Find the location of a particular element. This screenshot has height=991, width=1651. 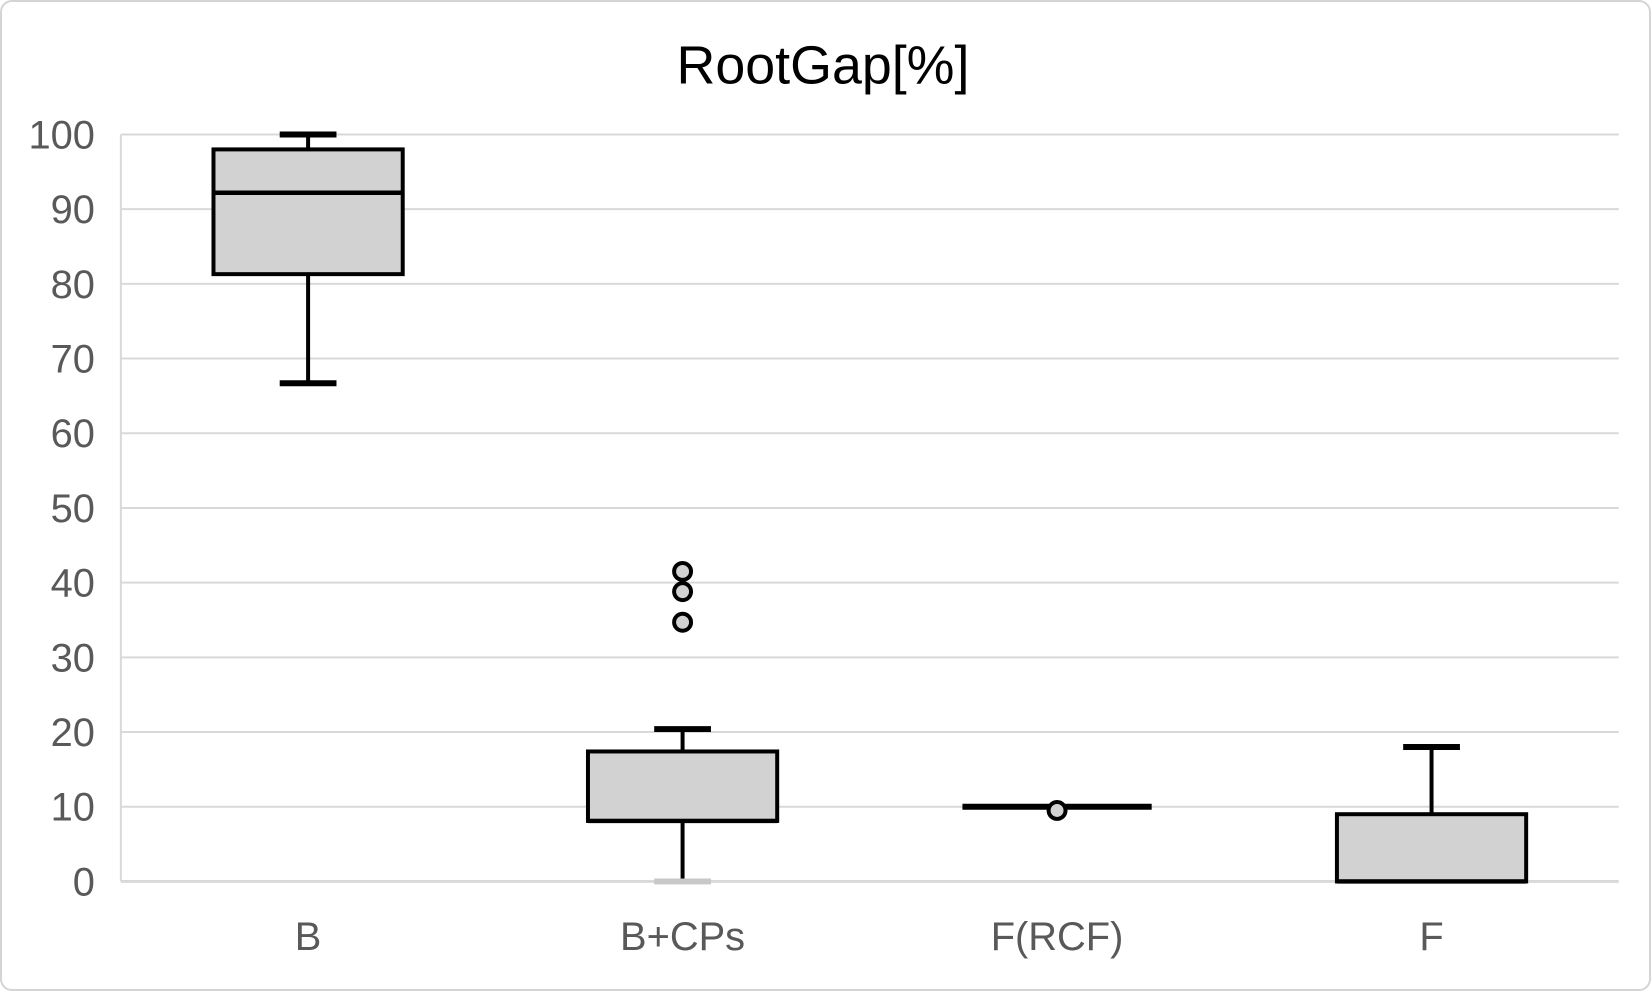

y-tick-label-70: 70 is located at coordinates (73, 359).